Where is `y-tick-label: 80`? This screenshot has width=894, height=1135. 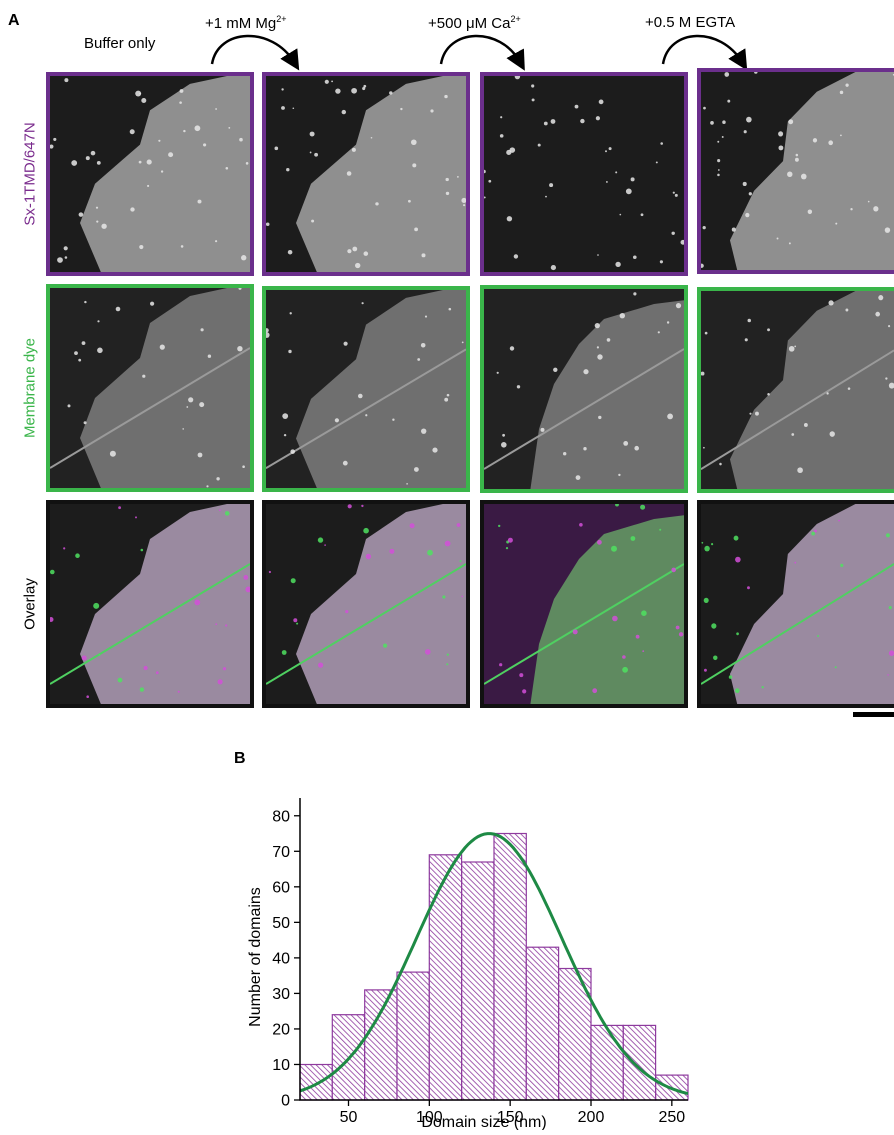 y-tick-label: 80 is located at coordinates (281, 816).